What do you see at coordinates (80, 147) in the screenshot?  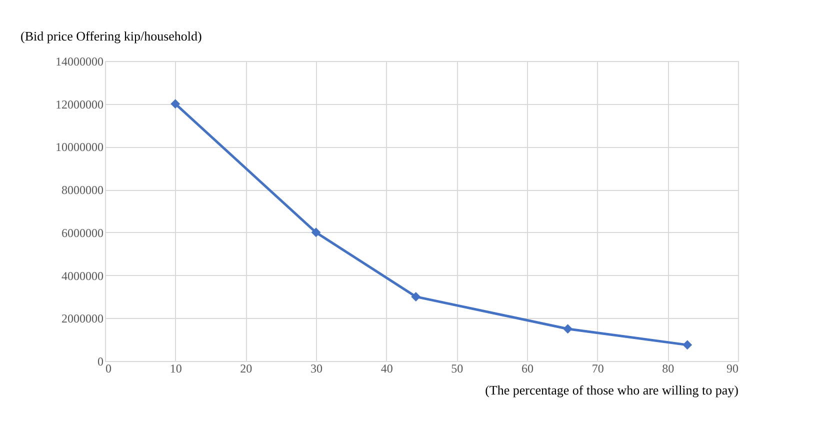 I see `y-tick-label: 10000000` at bounding box center [80, 147].